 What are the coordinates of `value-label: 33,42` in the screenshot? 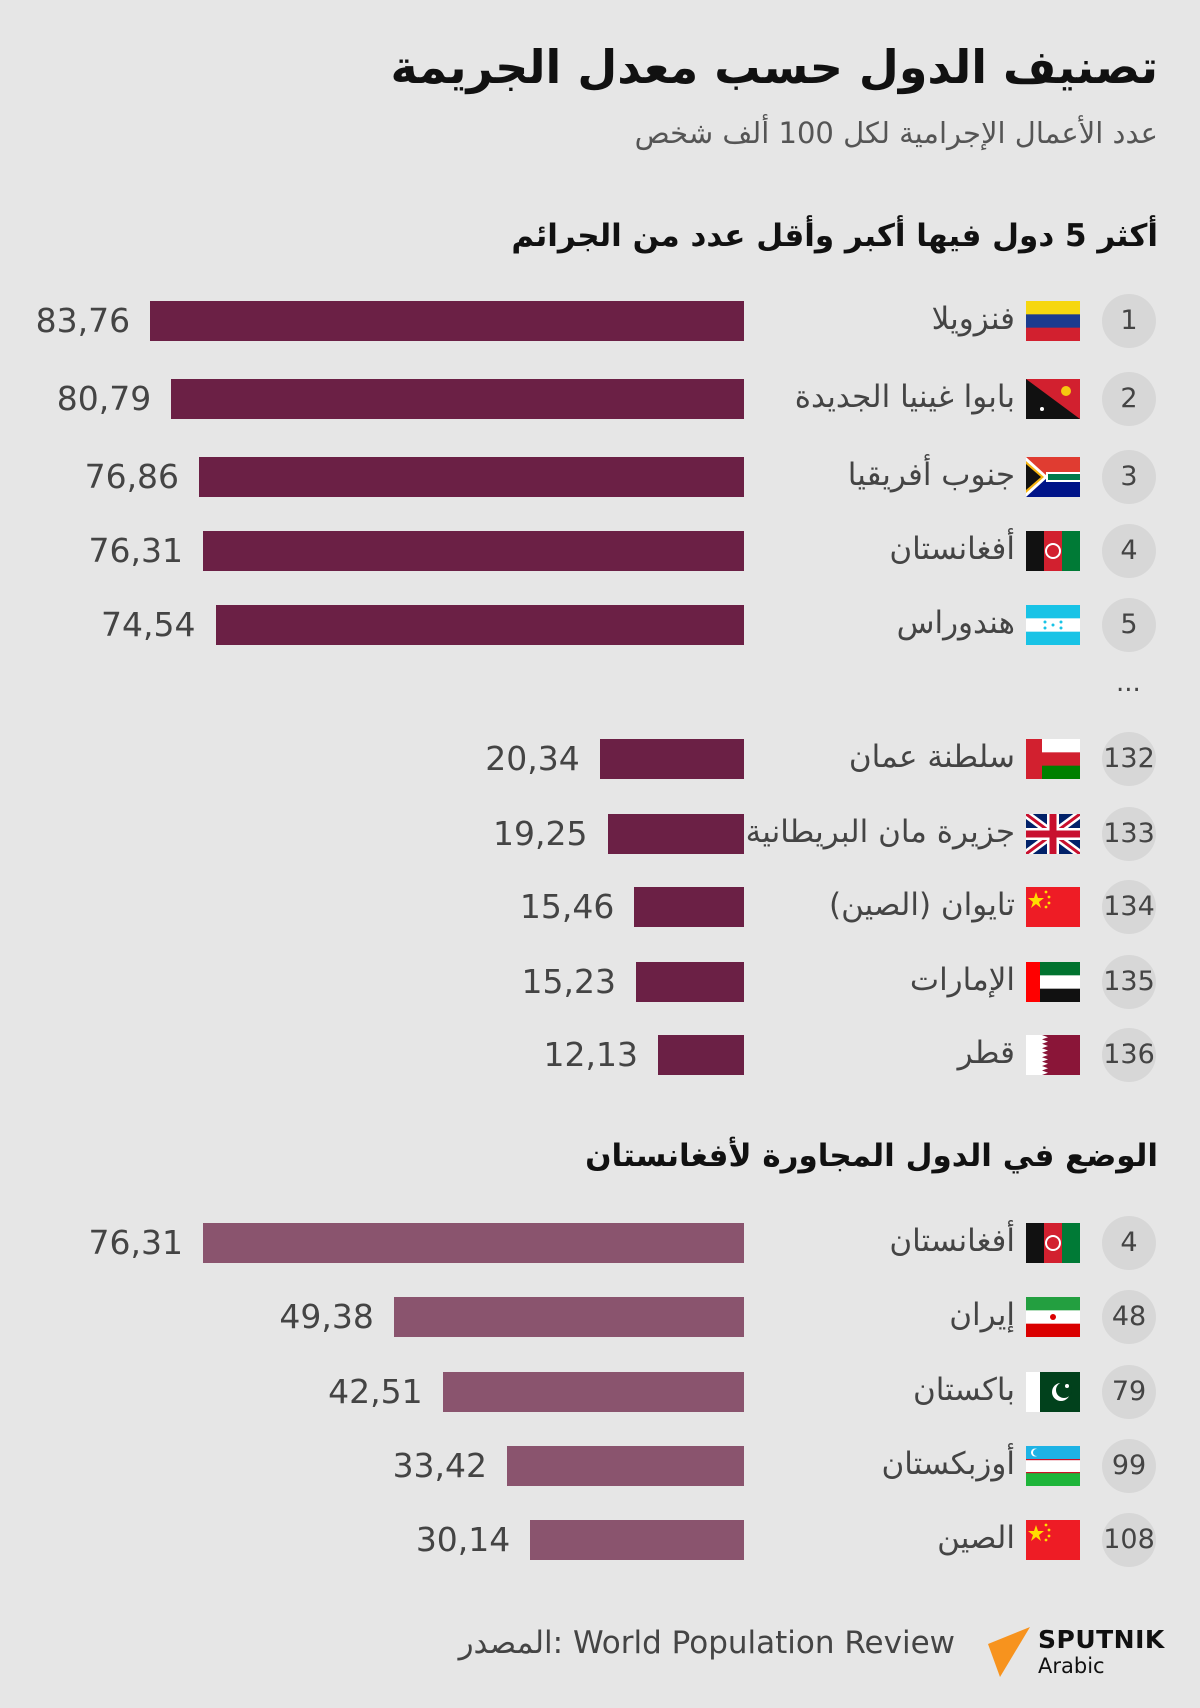 It's located at (440, 1465).